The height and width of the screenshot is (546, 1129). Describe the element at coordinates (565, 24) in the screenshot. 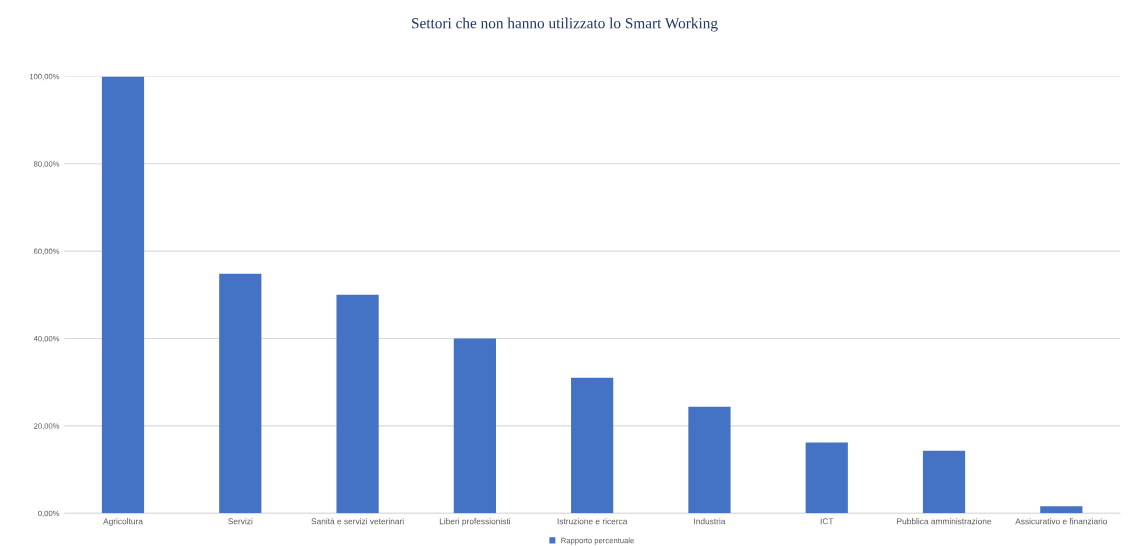

I see `chart-title: Settori che non hanno utilizzato lo Smart Working` at that location.